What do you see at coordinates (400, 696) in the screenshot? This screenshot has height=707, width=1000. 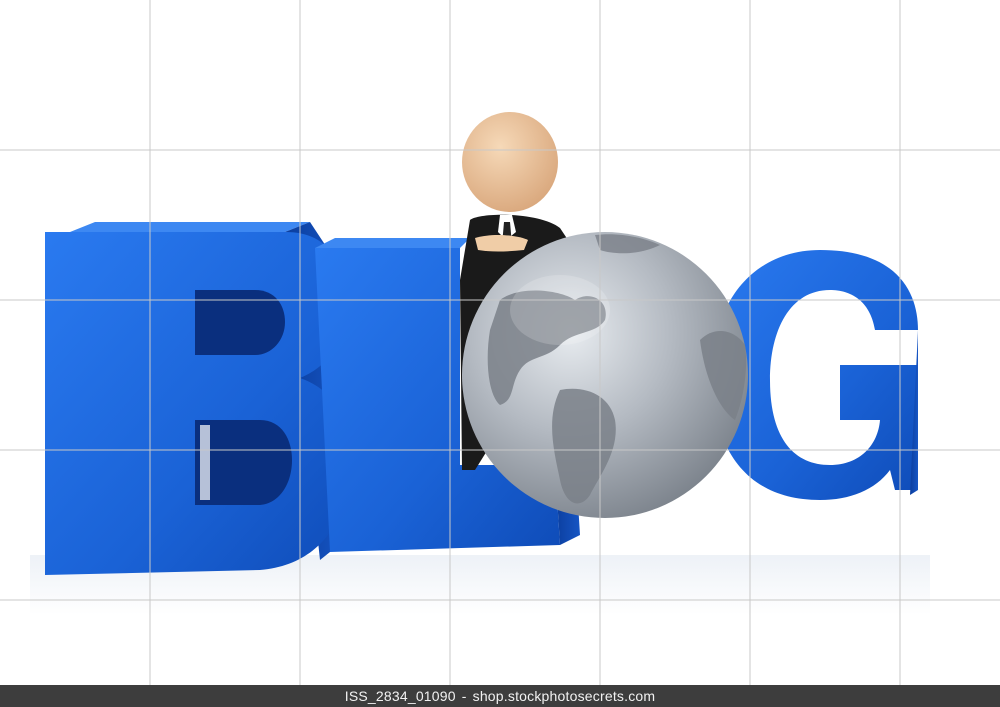 I see `image-id: ISS_2834_01090` at bounding box center [400, 696].